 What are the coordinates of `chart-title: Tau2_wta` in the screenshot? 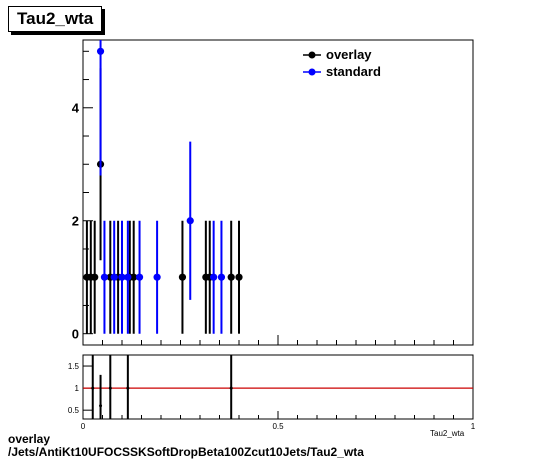 It's located at (55, 19).